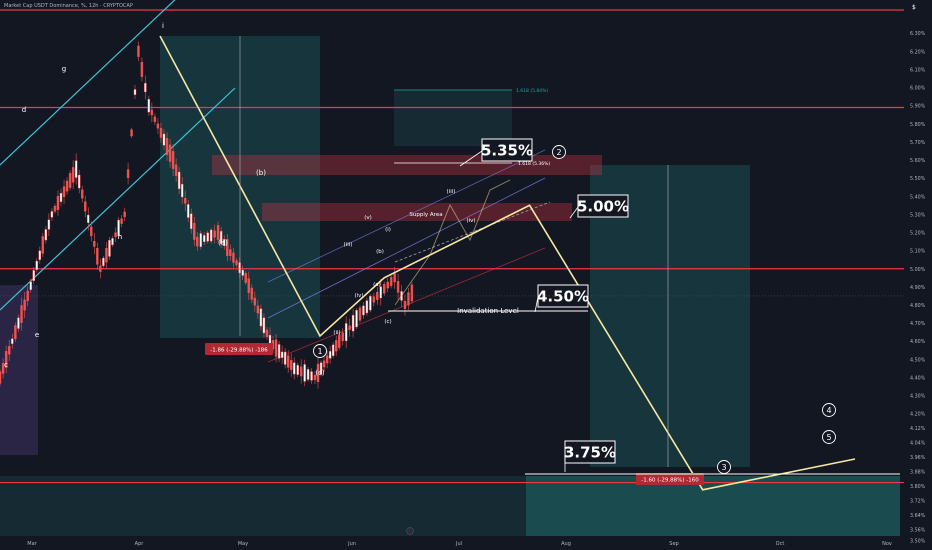  I want to click on x-tick-5: Aug, so click(566, 544).